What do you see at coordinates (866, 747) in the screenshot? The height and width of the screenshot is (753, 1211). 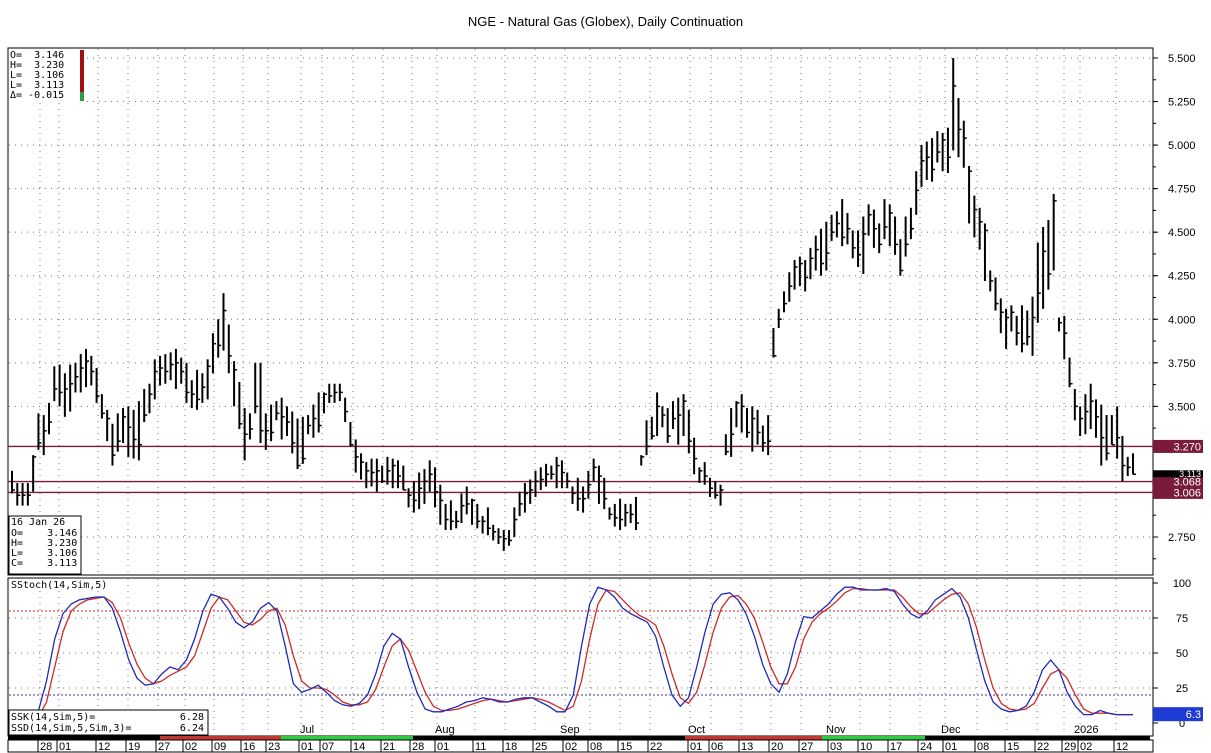 I see `day-label-28: 10` at bounding box center [866, 747].